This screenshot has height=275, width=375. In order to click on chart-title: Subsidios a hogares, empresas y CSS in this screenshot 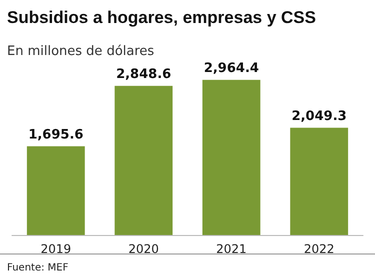, I will do `click(161, 17)`.